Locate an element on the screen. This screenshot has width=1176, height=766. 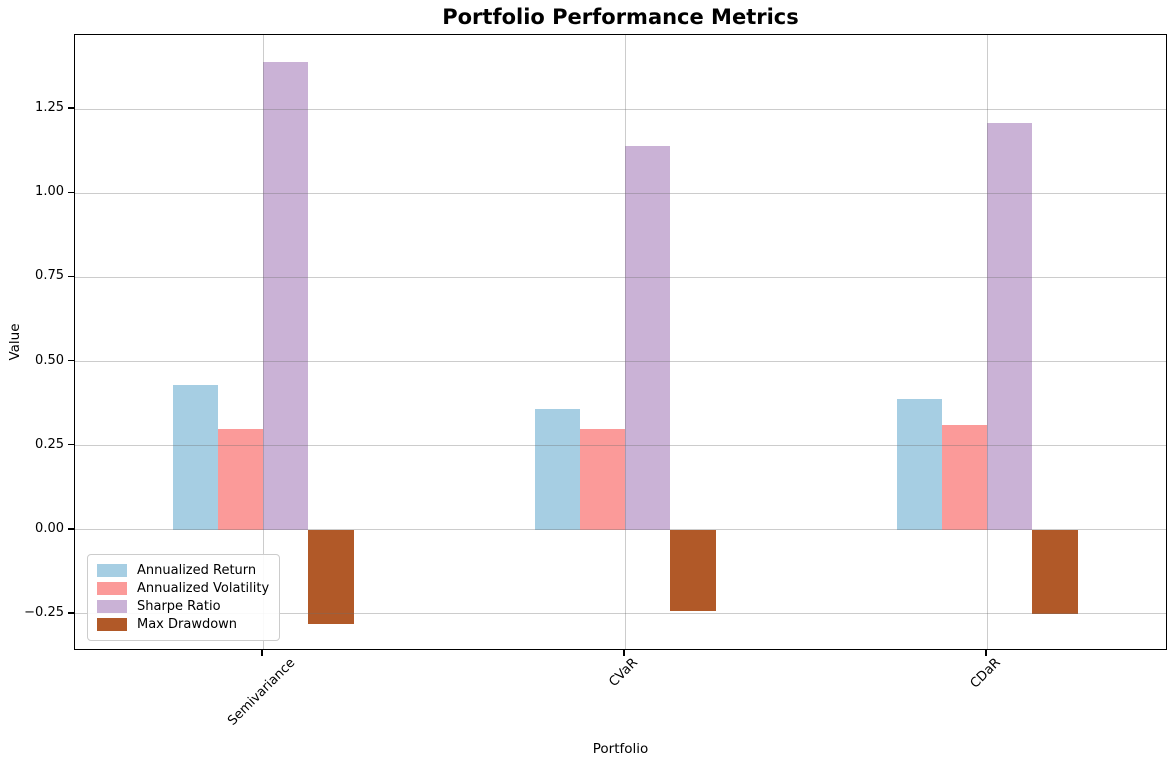
bar-annualized-return-cdar is located at coordinates (919, 464).